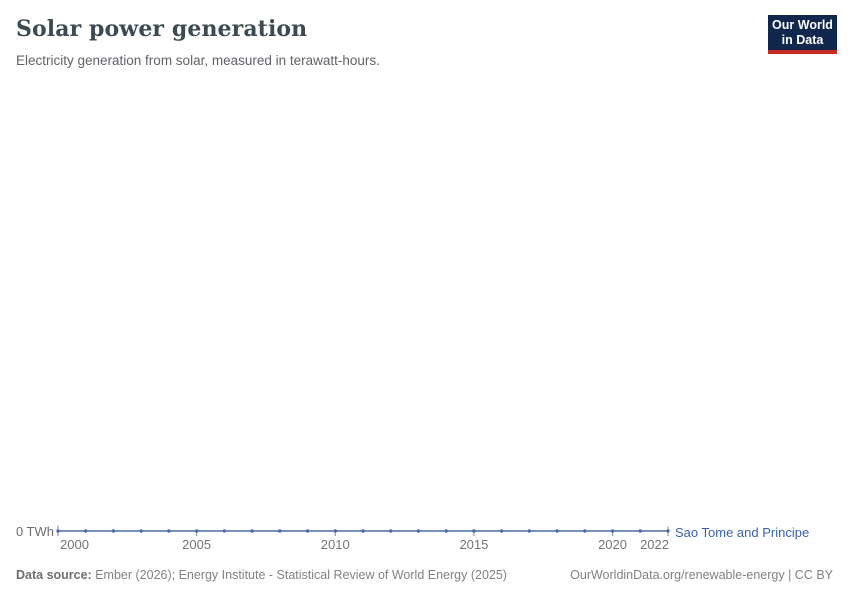 The height and width of the screenshot is (600, 850). I want to click on zero-line-plot, so click(363, 530).